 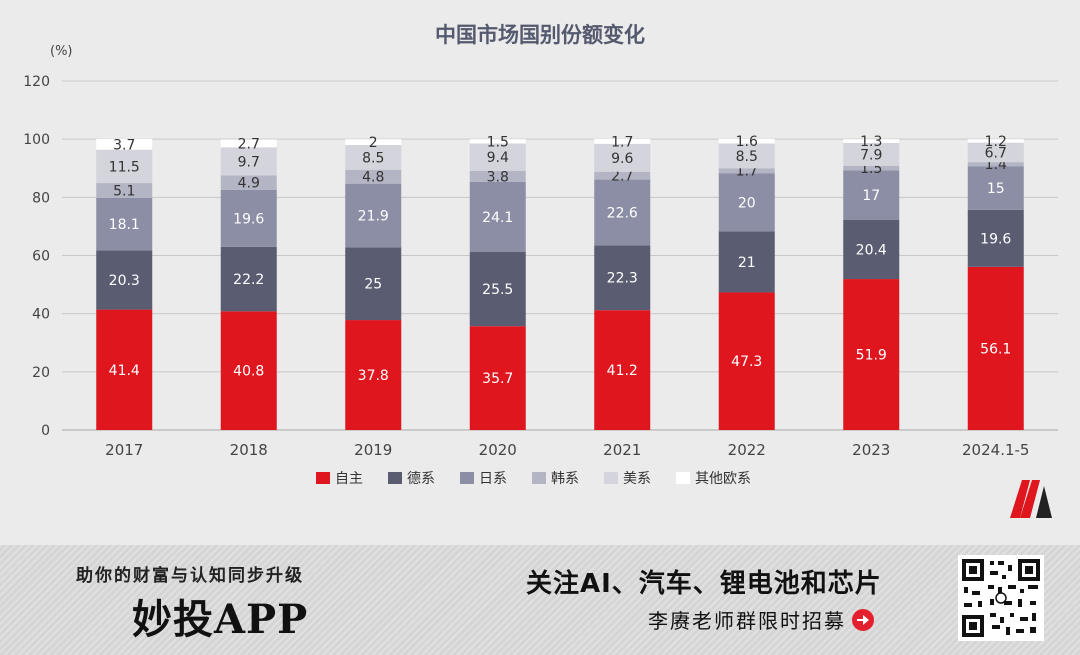 I want to click on data-label: 56.1, so click(x=995, y=349).